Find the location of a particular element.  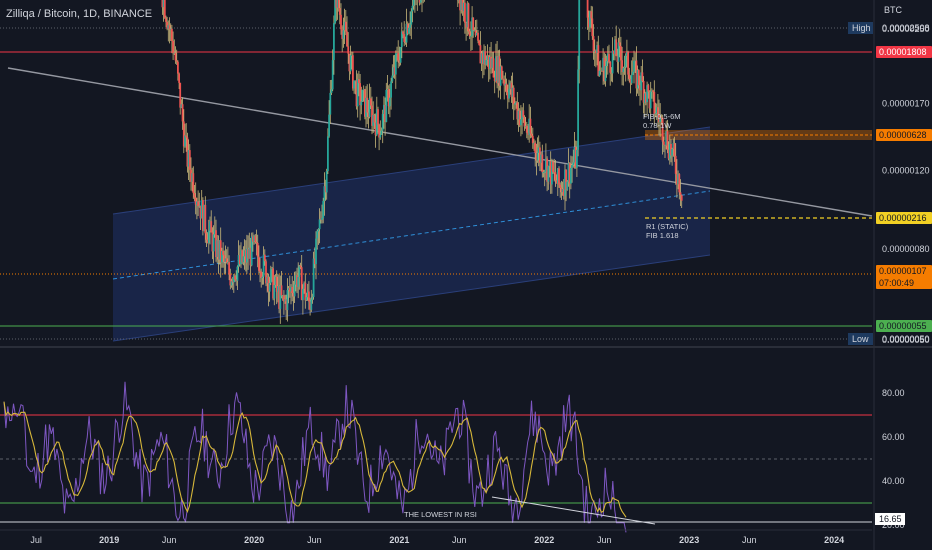

time-tick-label: 2019 is located at coordinates (109, 540).